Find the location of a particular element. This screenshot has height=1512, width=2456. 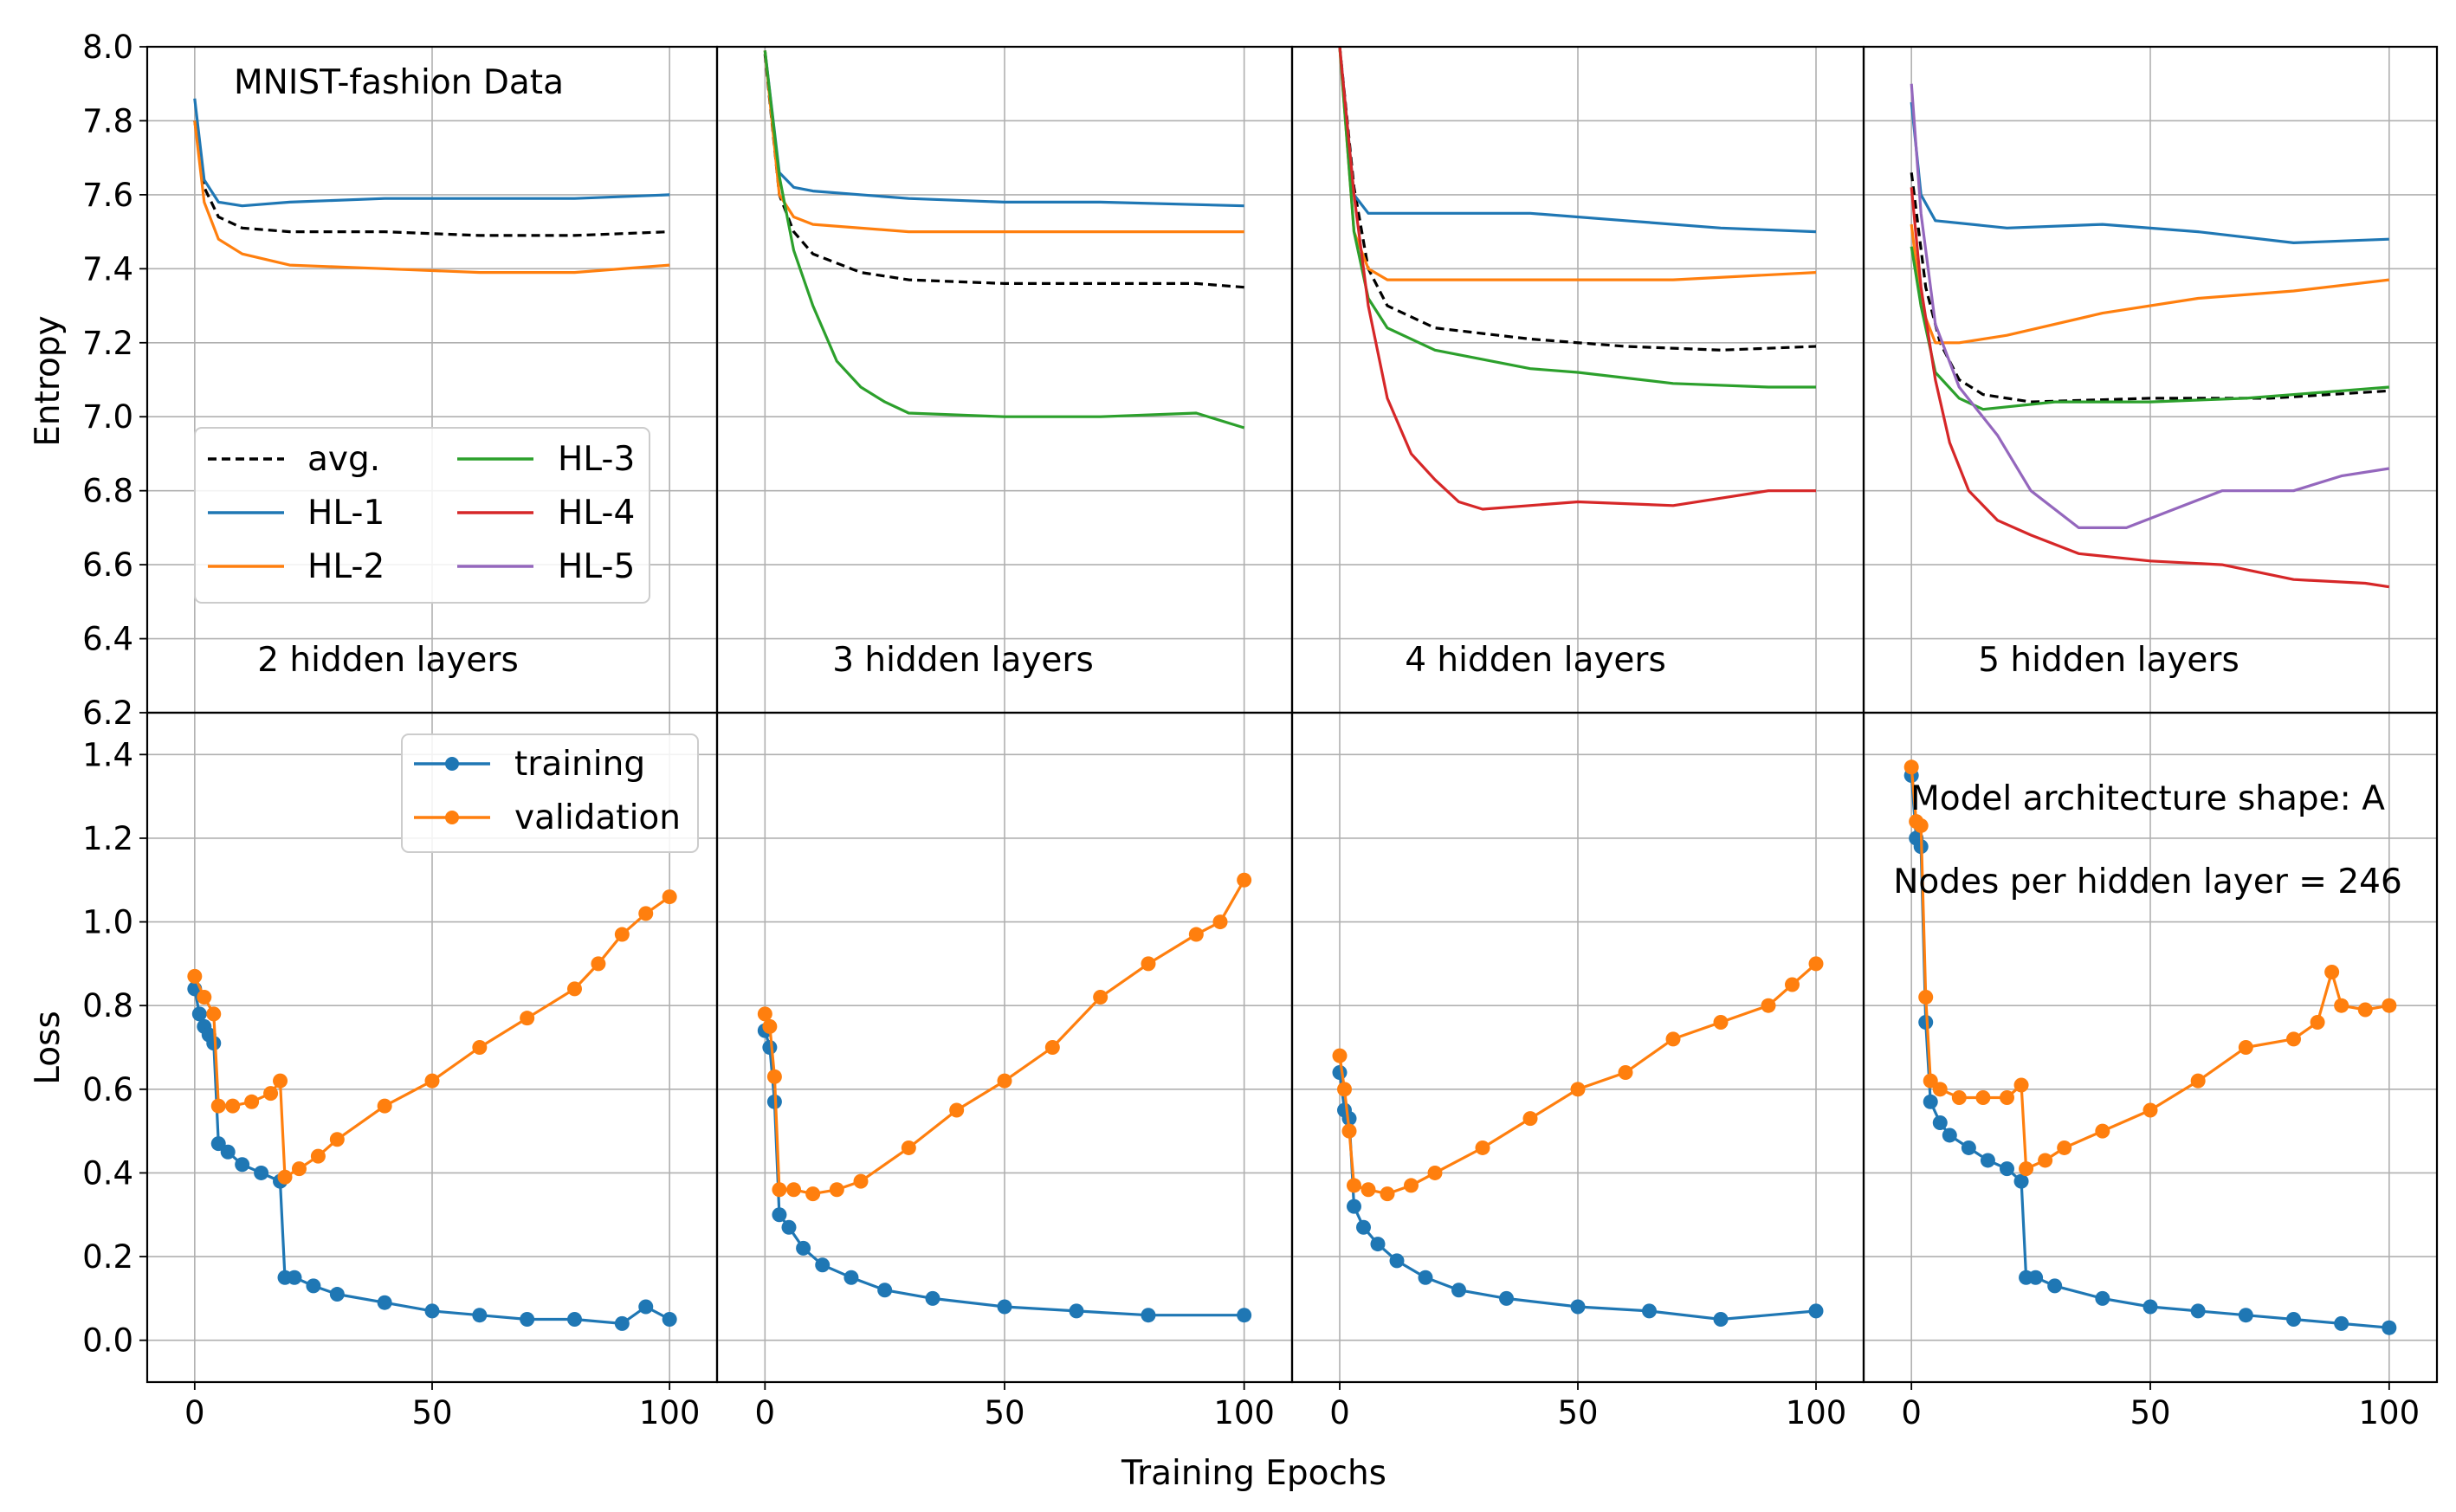

y-tick-label: 7.4 is located at coordinates (107, 269).